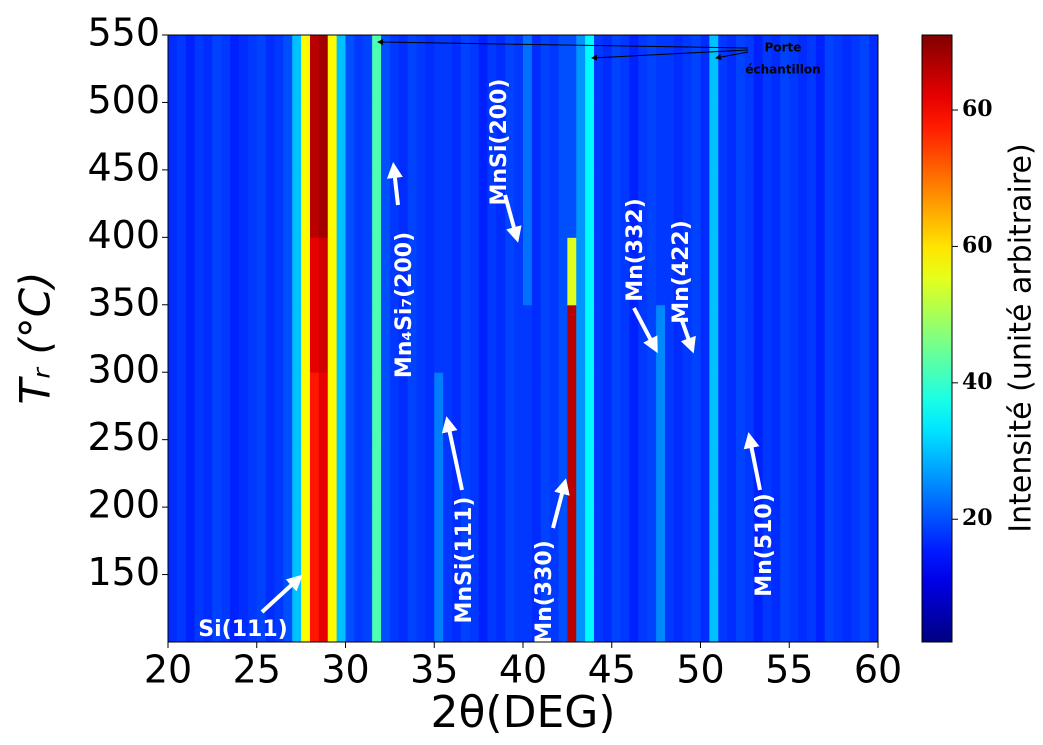  I want to click on colorbar-tick-label: 40, so click(977, 382).